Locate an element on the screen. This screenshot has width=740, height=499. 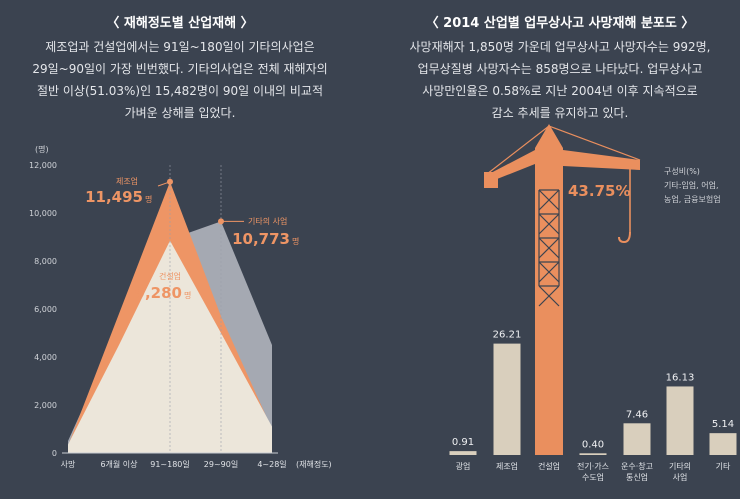
bar-category-label: 제조업 is located at coordinates (507, 466).